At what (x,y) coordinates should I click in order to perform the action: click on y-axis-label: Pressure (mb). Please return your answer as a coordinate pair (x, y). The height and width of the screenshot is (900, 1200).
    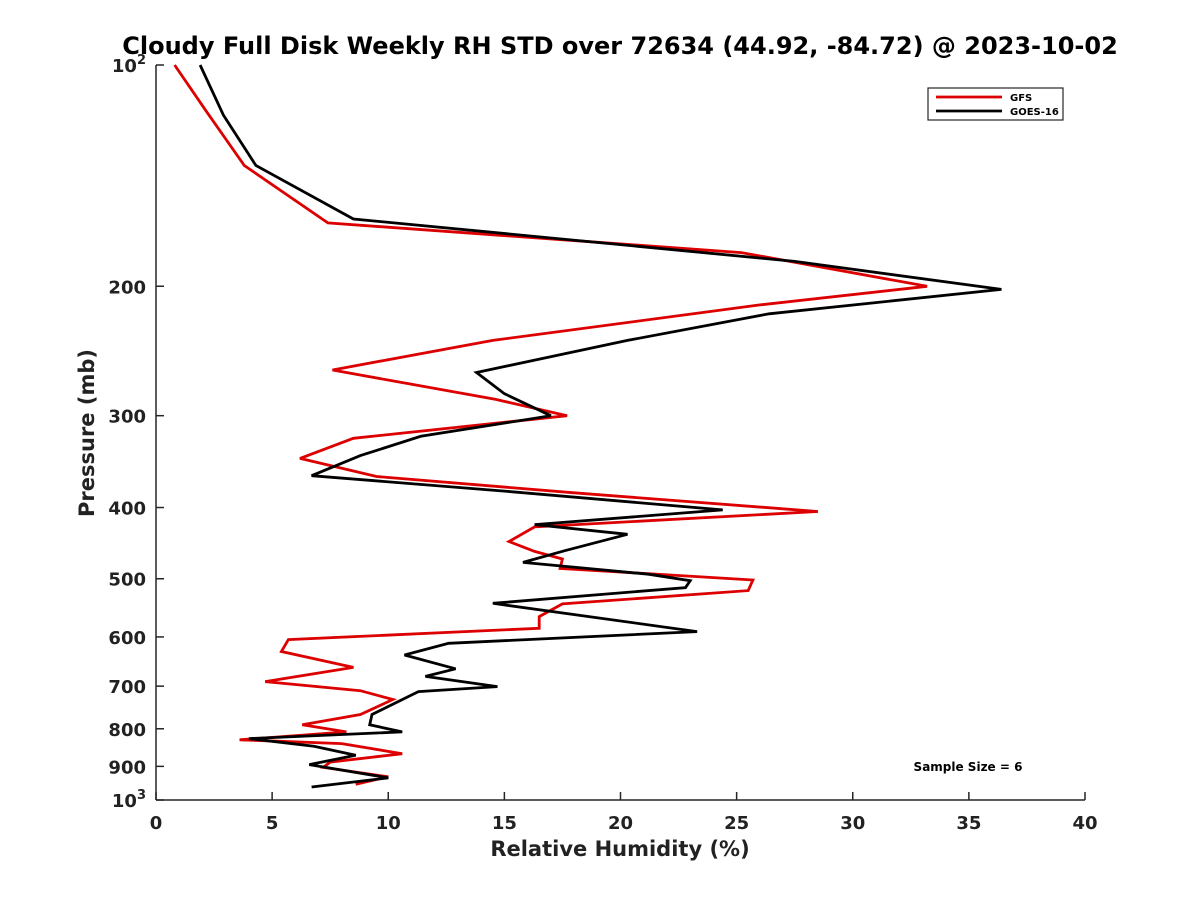
    Looking at the image, I should click on (87, 433).